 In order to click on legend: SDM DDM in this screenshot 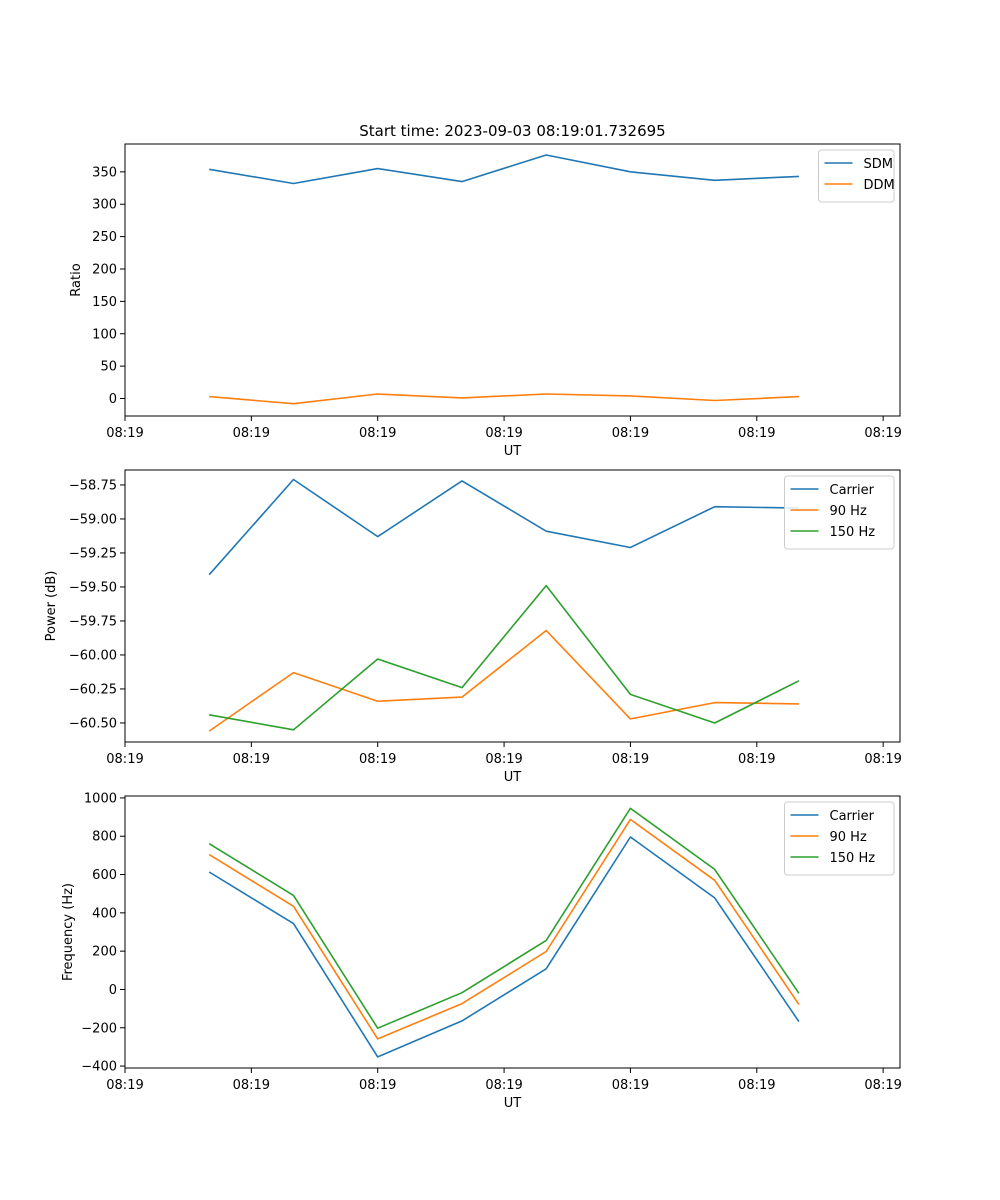, I will do `click(856, 176)`.